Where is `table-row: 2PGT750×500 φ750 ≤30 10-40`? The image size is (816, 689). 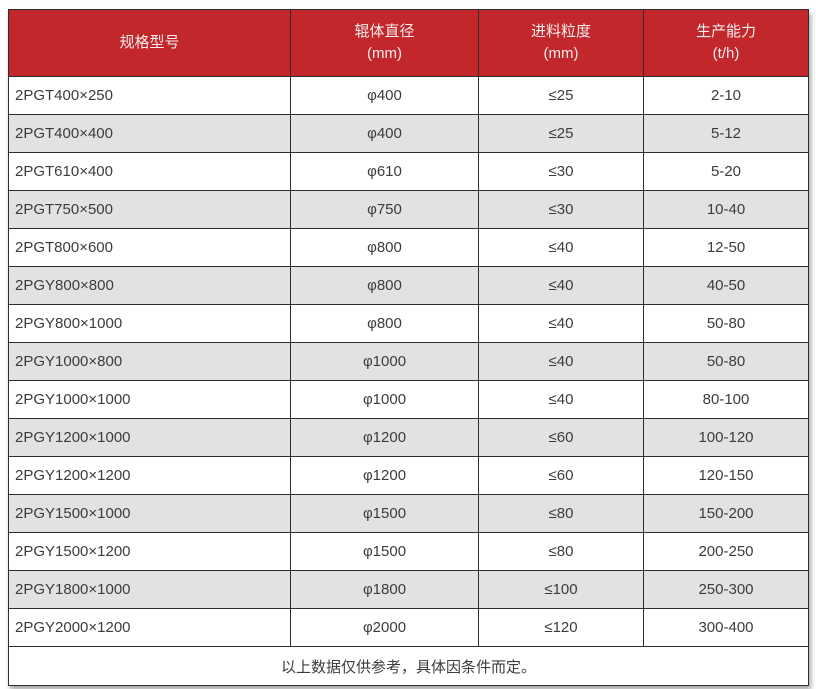 table-row: 2PGT750×500 φ750 ≤30 10-40 is located at coordinates (408, 209).